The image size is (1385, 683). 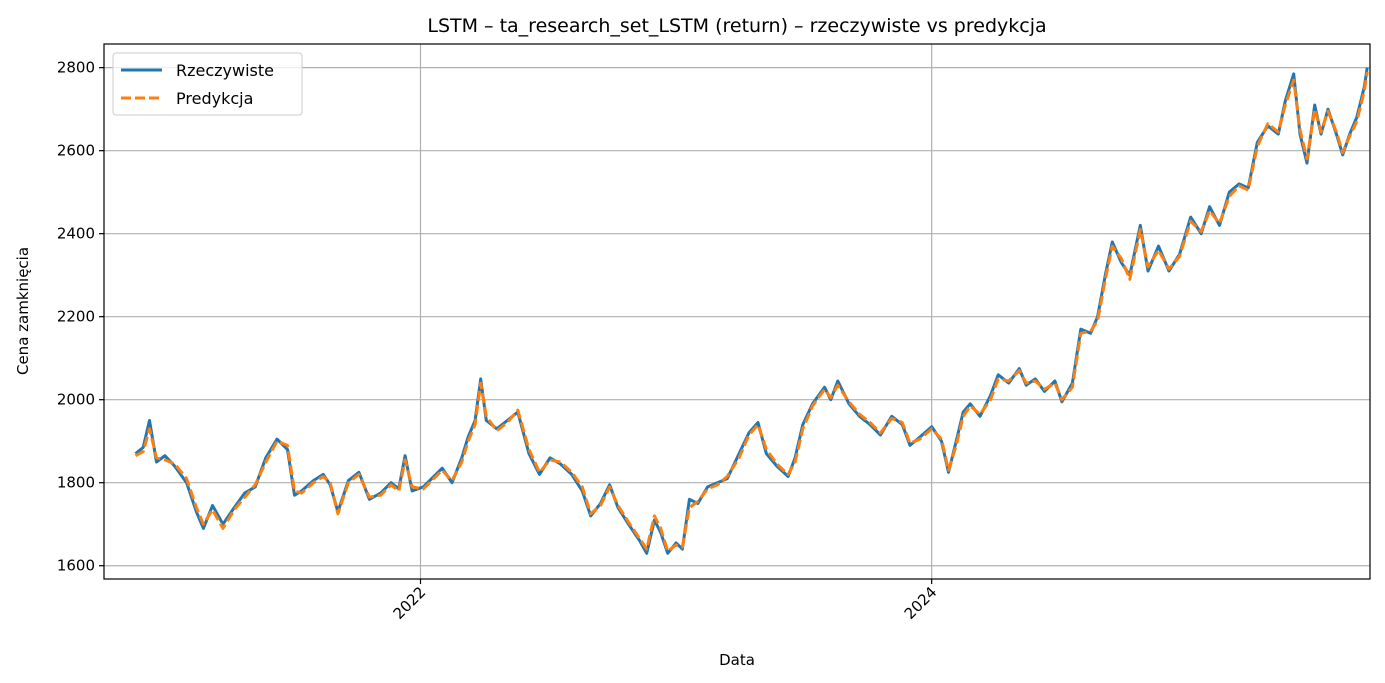 I want to click on legend: Rzeczywiste Predykcja, so click(x=207, y=84).